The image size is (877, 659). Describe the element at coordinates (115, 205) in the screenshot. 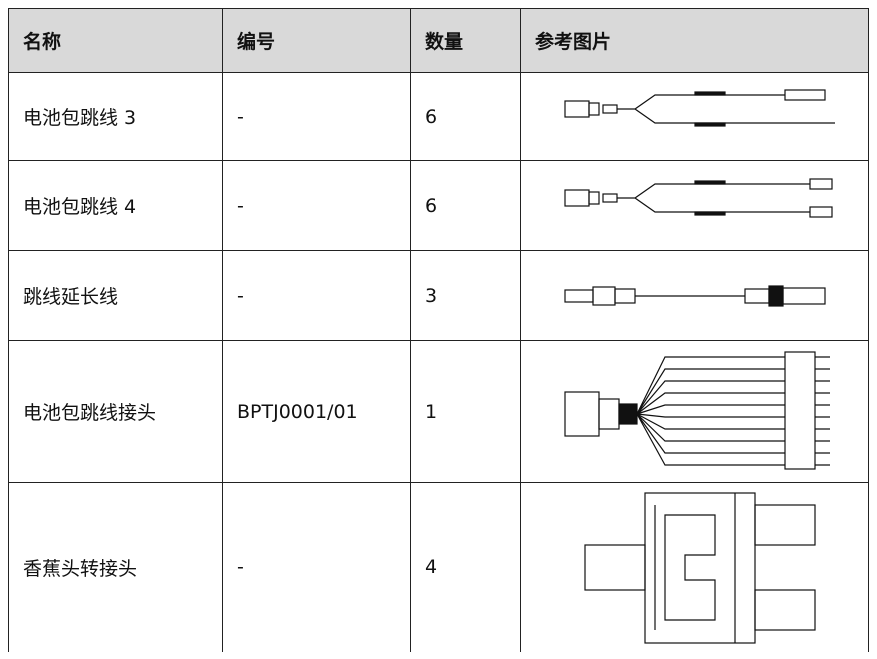

I see `cell: 电池包跳线 4` at that location.